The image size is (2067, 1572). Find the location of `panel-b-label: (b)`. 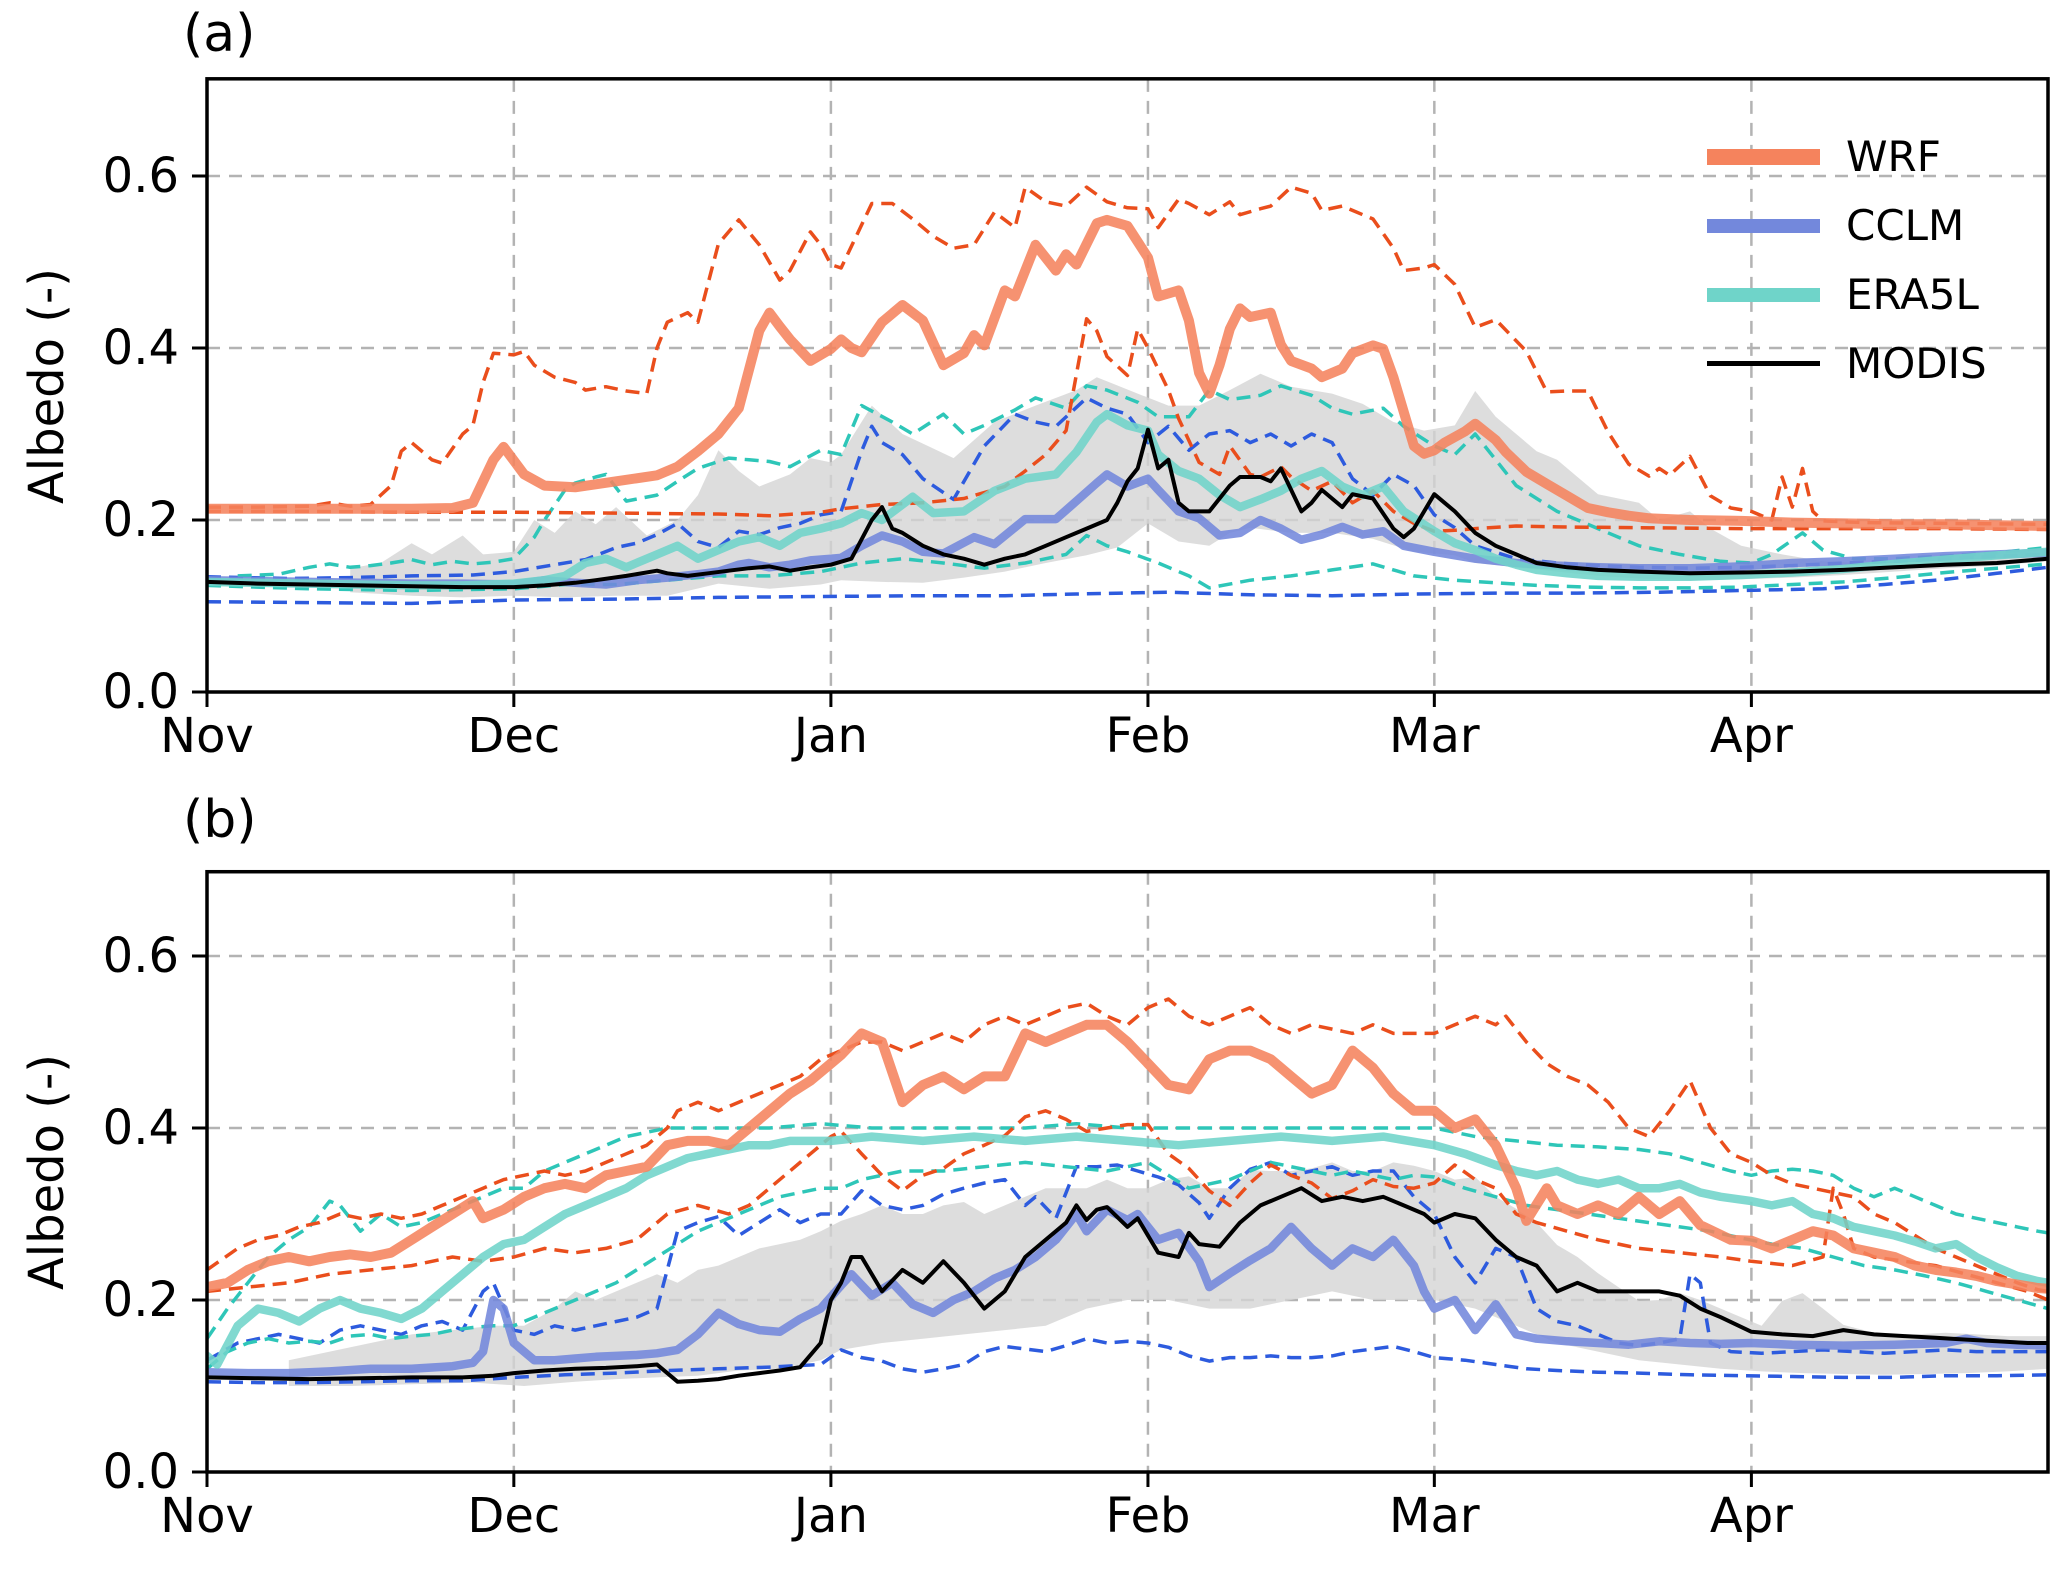

panel-b-label: (b) is located at coordinates (220, 820).